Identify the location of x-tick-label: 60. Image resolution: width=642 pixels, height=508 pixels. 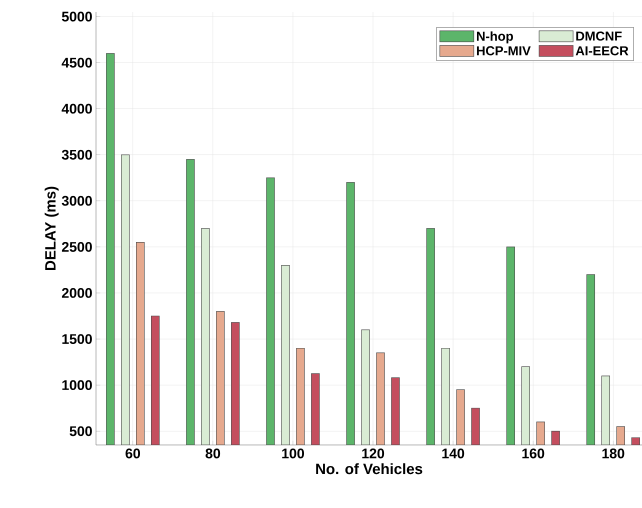
(133, 453).